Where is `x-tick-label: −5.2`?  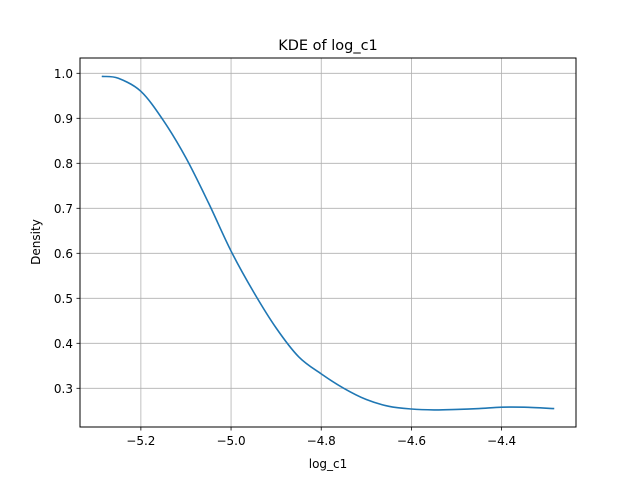 x-tick-label: −5.2 is located at coordinates (140, 441).